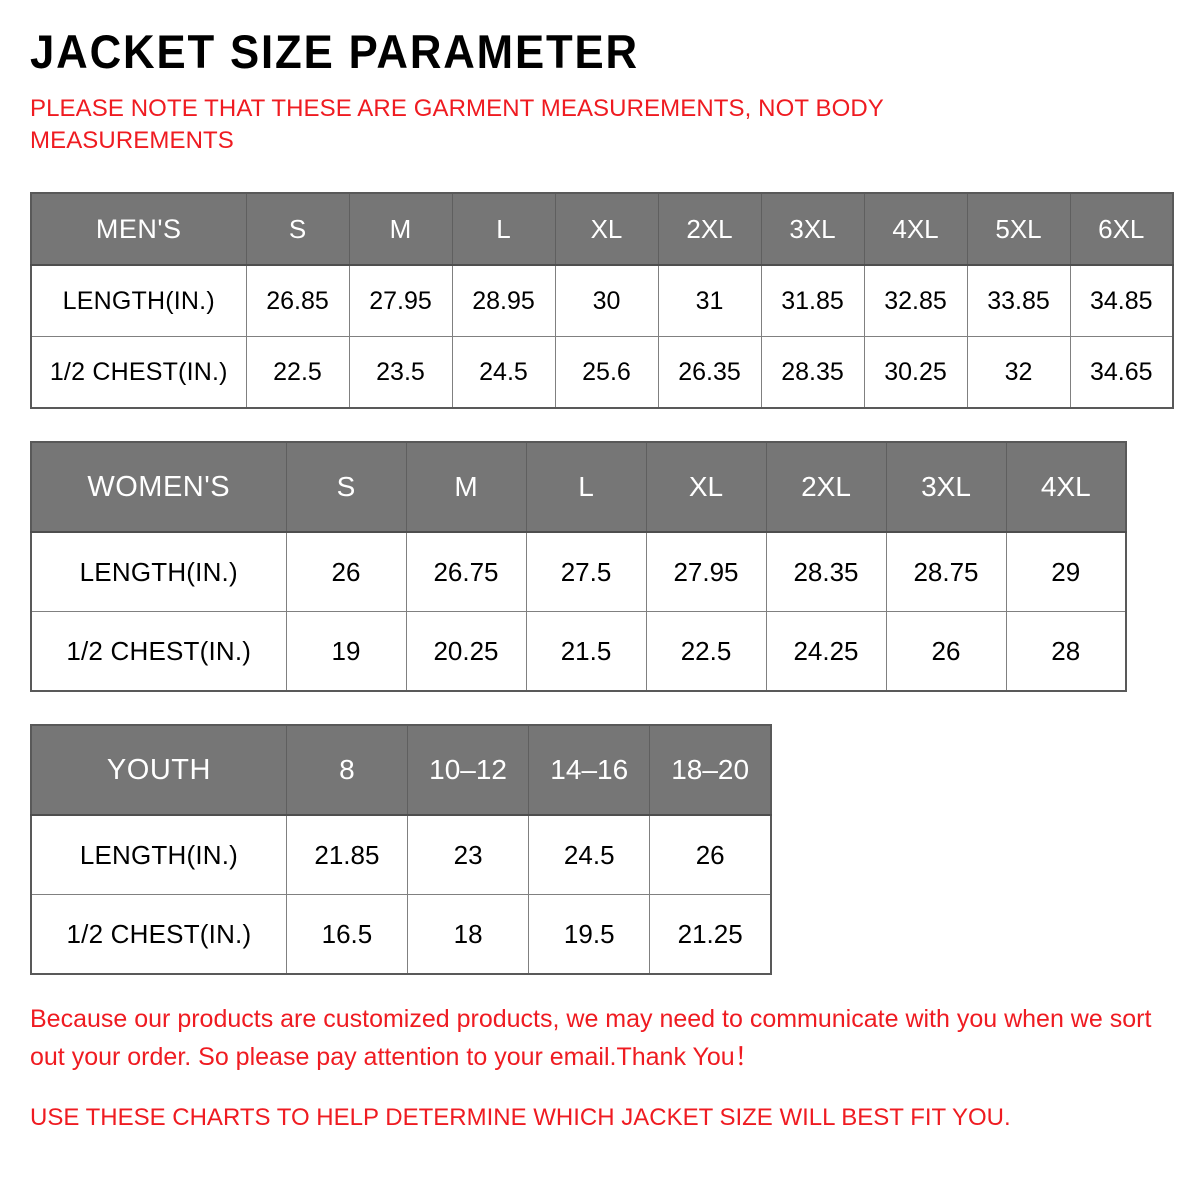 The image size is (1200, 1200). I want to click on table-row: LENGTH(IN.) 21.85 23 24.5 26, so click(401, 855).